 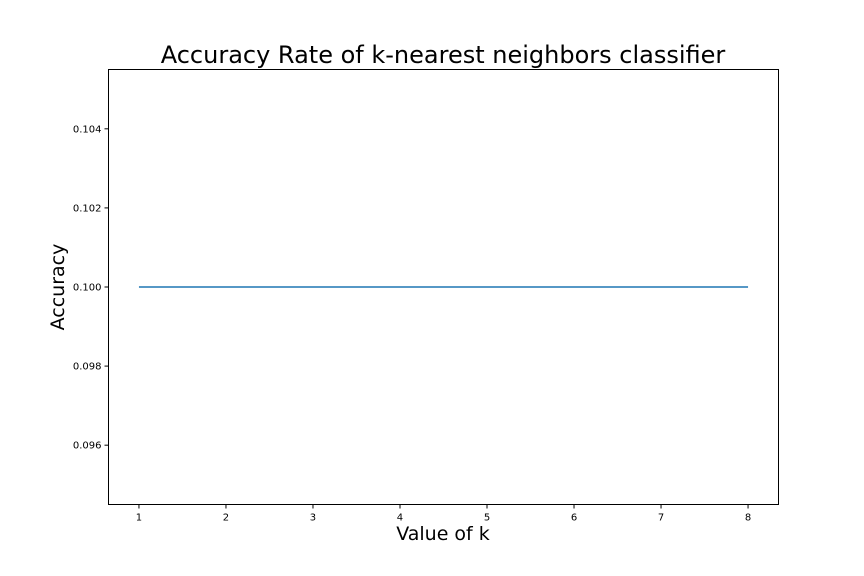 What do you see at coordinates (87, 288) in the screenshot?
I see `y-tick-label: 0.100` at bounding box center [87, 288].